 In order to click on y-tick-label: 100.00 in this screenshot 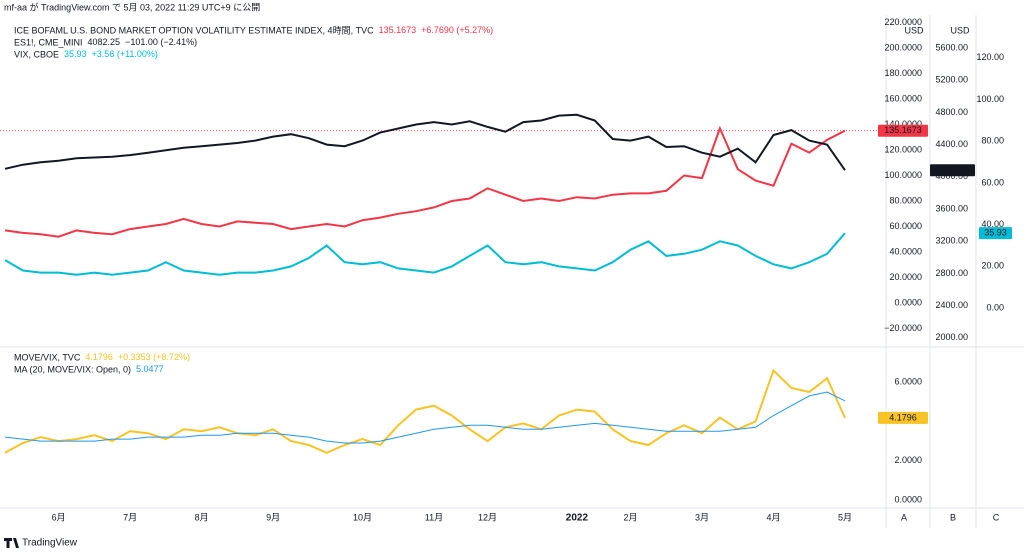, I will do `click(990, 99)`.